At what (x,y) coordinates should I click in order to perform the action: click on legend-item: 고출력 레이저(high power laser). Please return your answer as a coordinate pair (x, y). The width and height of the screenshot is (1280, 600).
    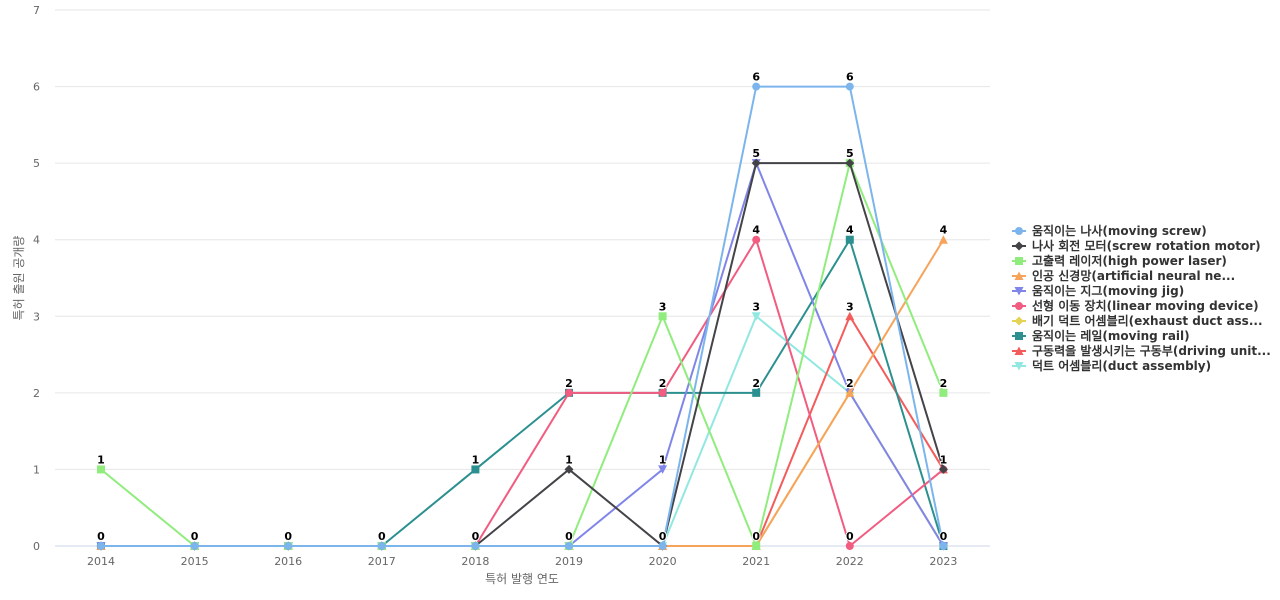
    Looking at the image, I should click on (1119, 260).